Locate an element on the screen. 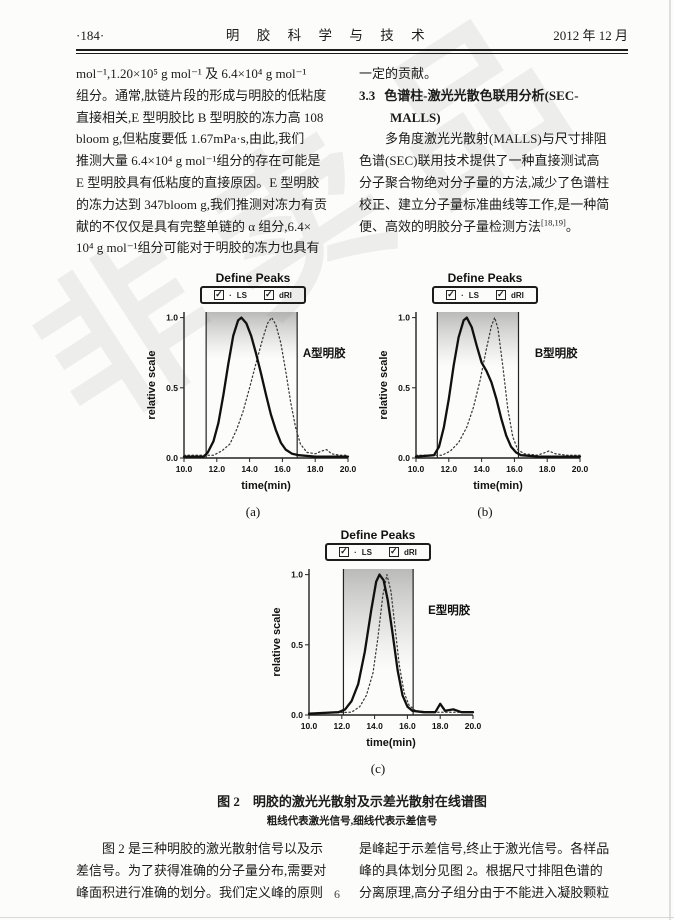 The width and height of the screenshot is (674, 920). text-line: 组分。通常,肽链片段的形成与明胶的低粘度 is located at coordinates (201, 95).